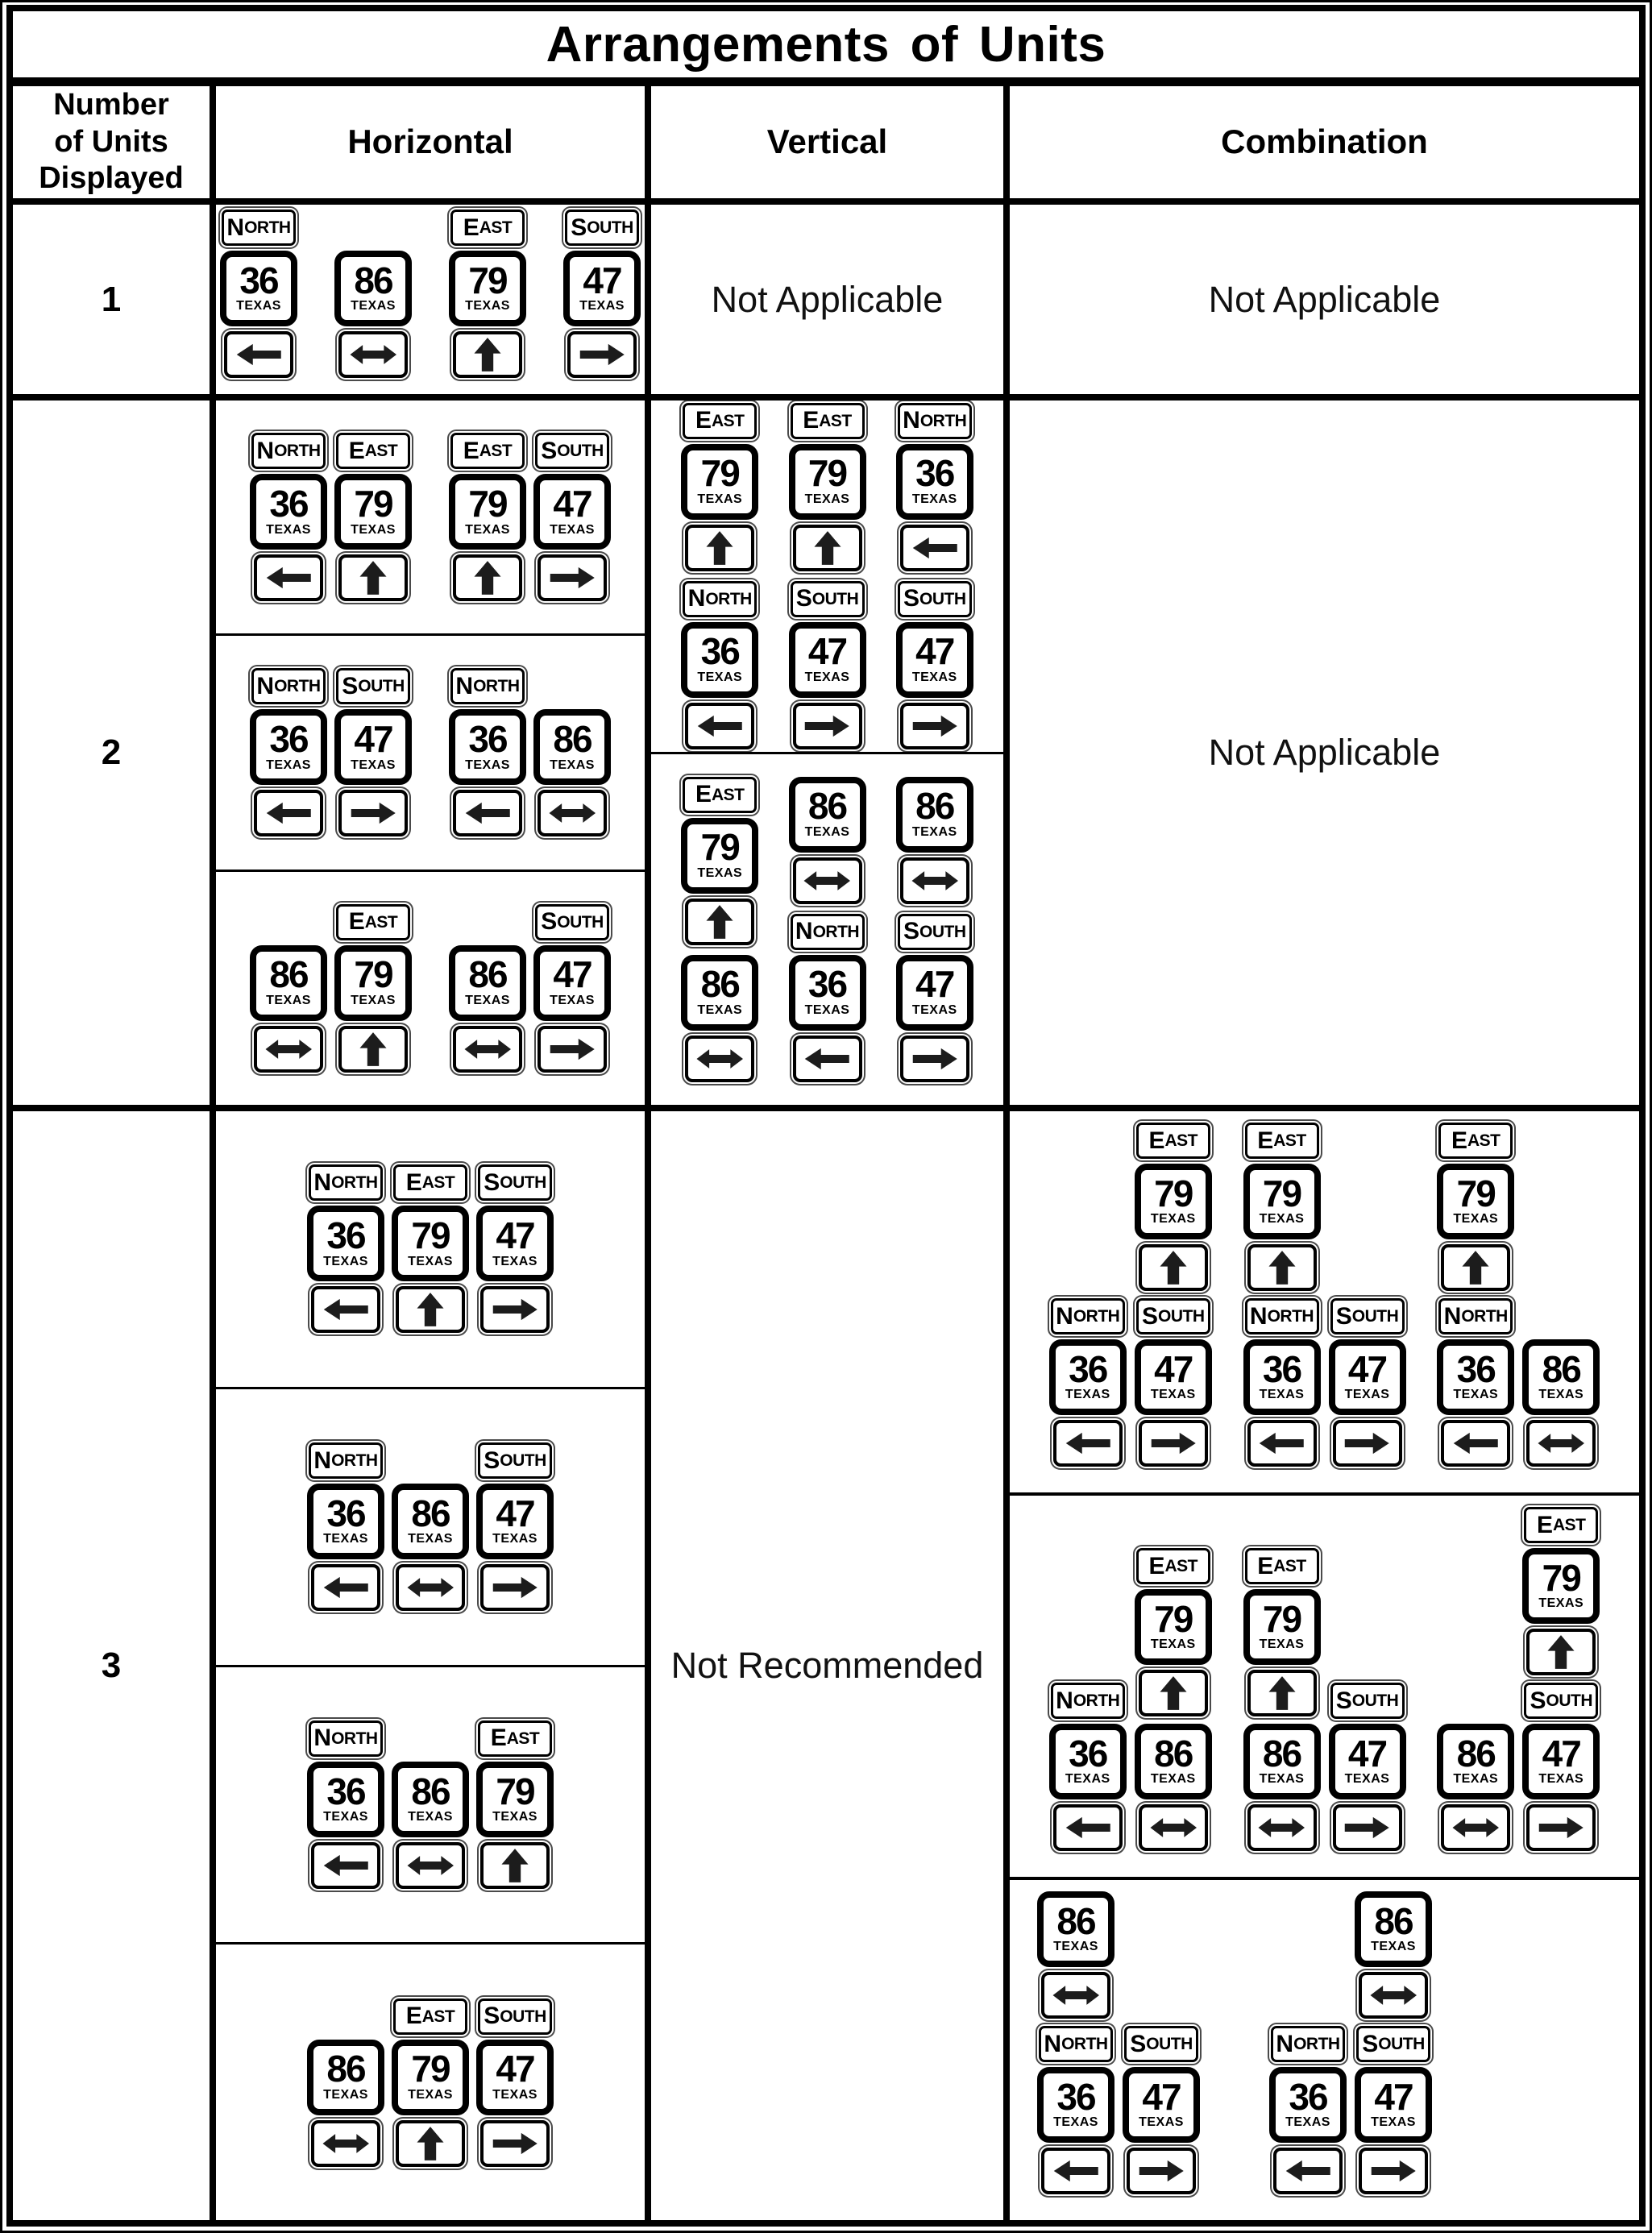 Image resolution: width=1652 pixels, height=2233 pixels. I want to click on combo-column-right: S OUTH 47 TEXAS, so click(1367, 1767).